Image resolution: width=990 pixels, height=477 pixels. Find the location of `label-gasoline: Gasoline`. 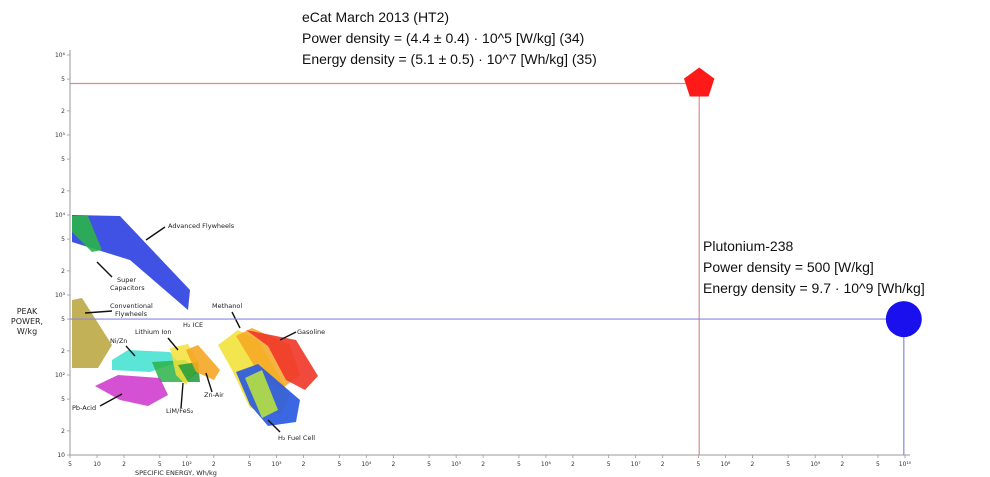

label-gasoline: Gasoline is located at coordinates (311, 332).